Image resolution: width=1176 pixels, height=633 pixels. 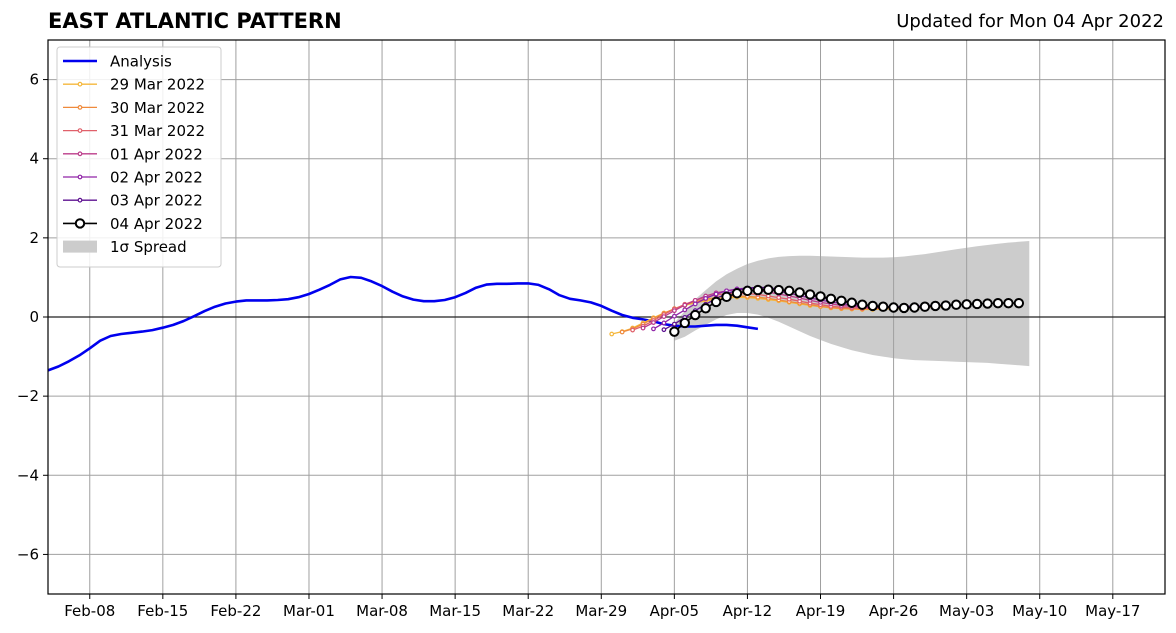 I want to click on x-tick-label: Apr-26, so click(x=894, y=611).